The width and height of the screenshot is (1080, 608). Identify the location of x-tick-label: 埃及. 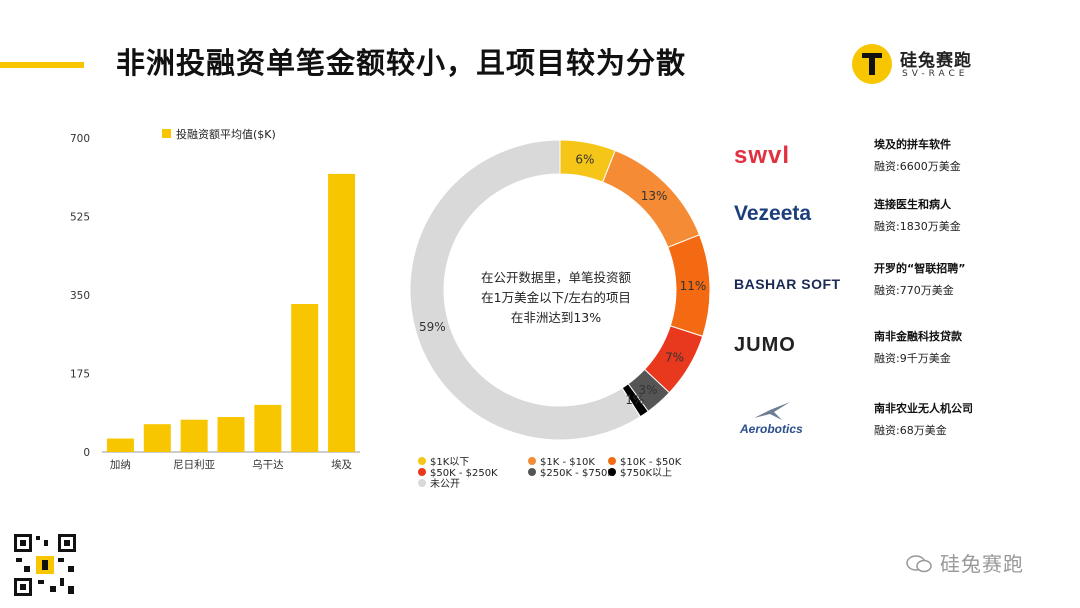
(341, 464).